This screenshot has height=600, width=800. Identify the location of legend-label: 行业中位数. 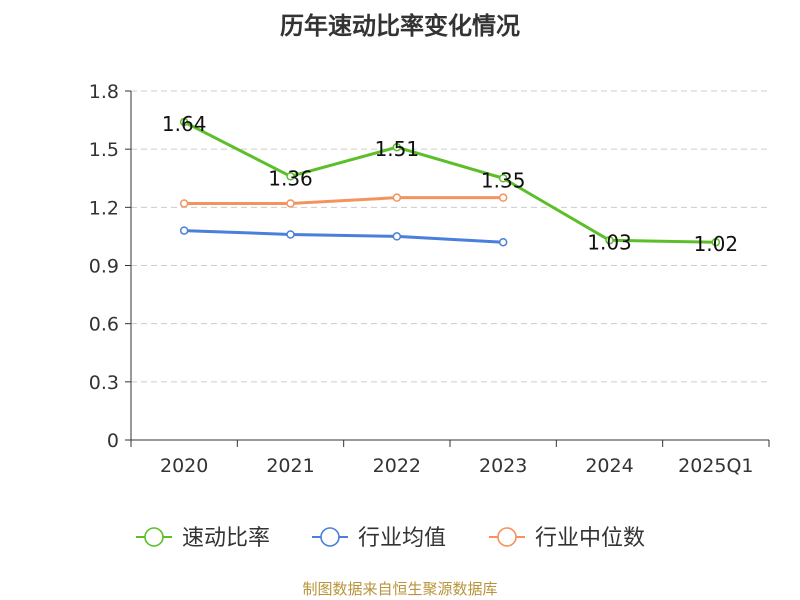
(590, 538).